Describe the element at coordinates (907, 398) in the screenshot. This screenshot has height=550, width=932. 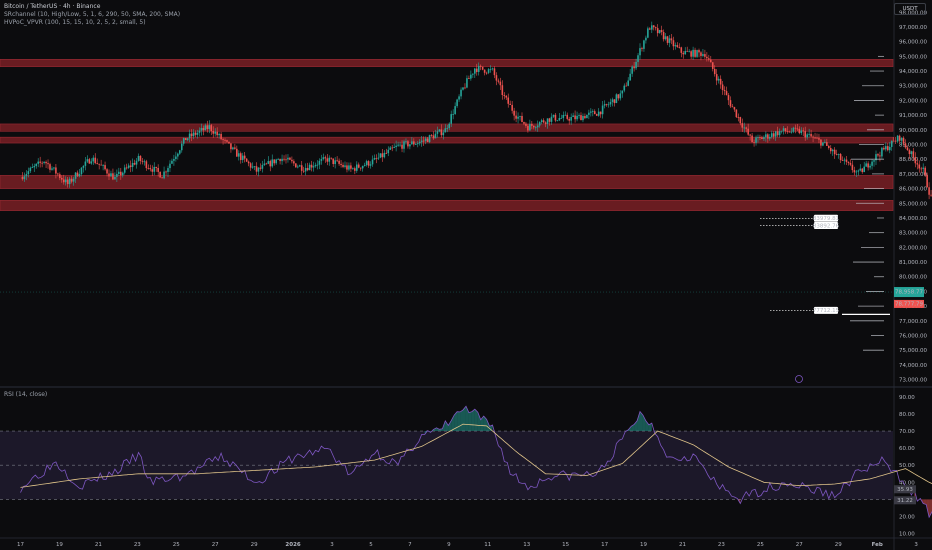
I see `rsi-tick-label: 90.00` at that location.